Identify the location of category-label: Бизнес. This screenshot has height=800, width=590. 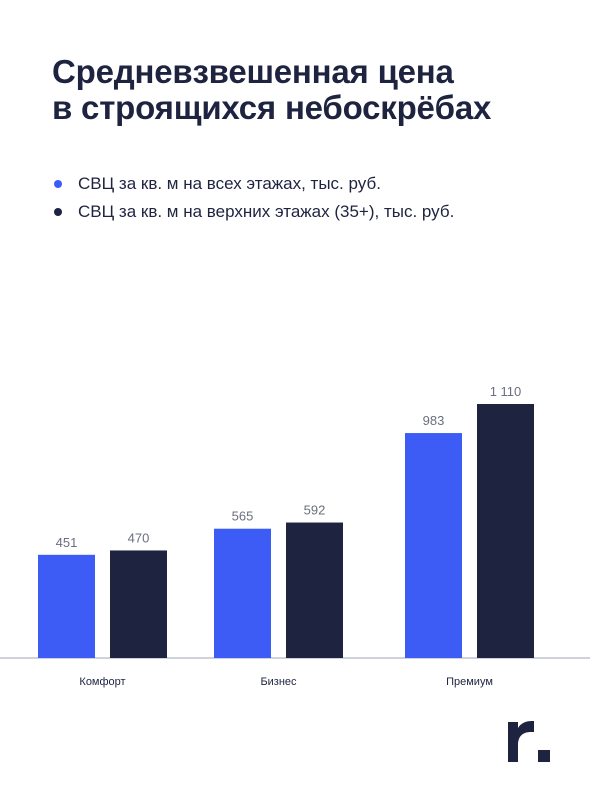
(278, 682).